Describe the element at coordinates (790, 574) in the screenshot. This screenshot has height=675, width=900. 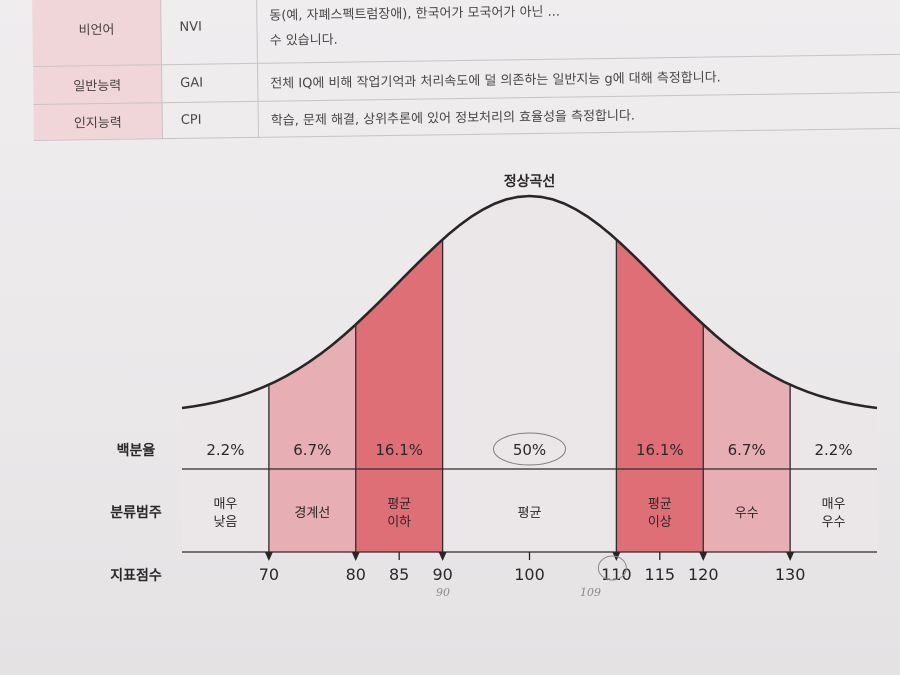
I see `tick-label-8: 130` at that location.